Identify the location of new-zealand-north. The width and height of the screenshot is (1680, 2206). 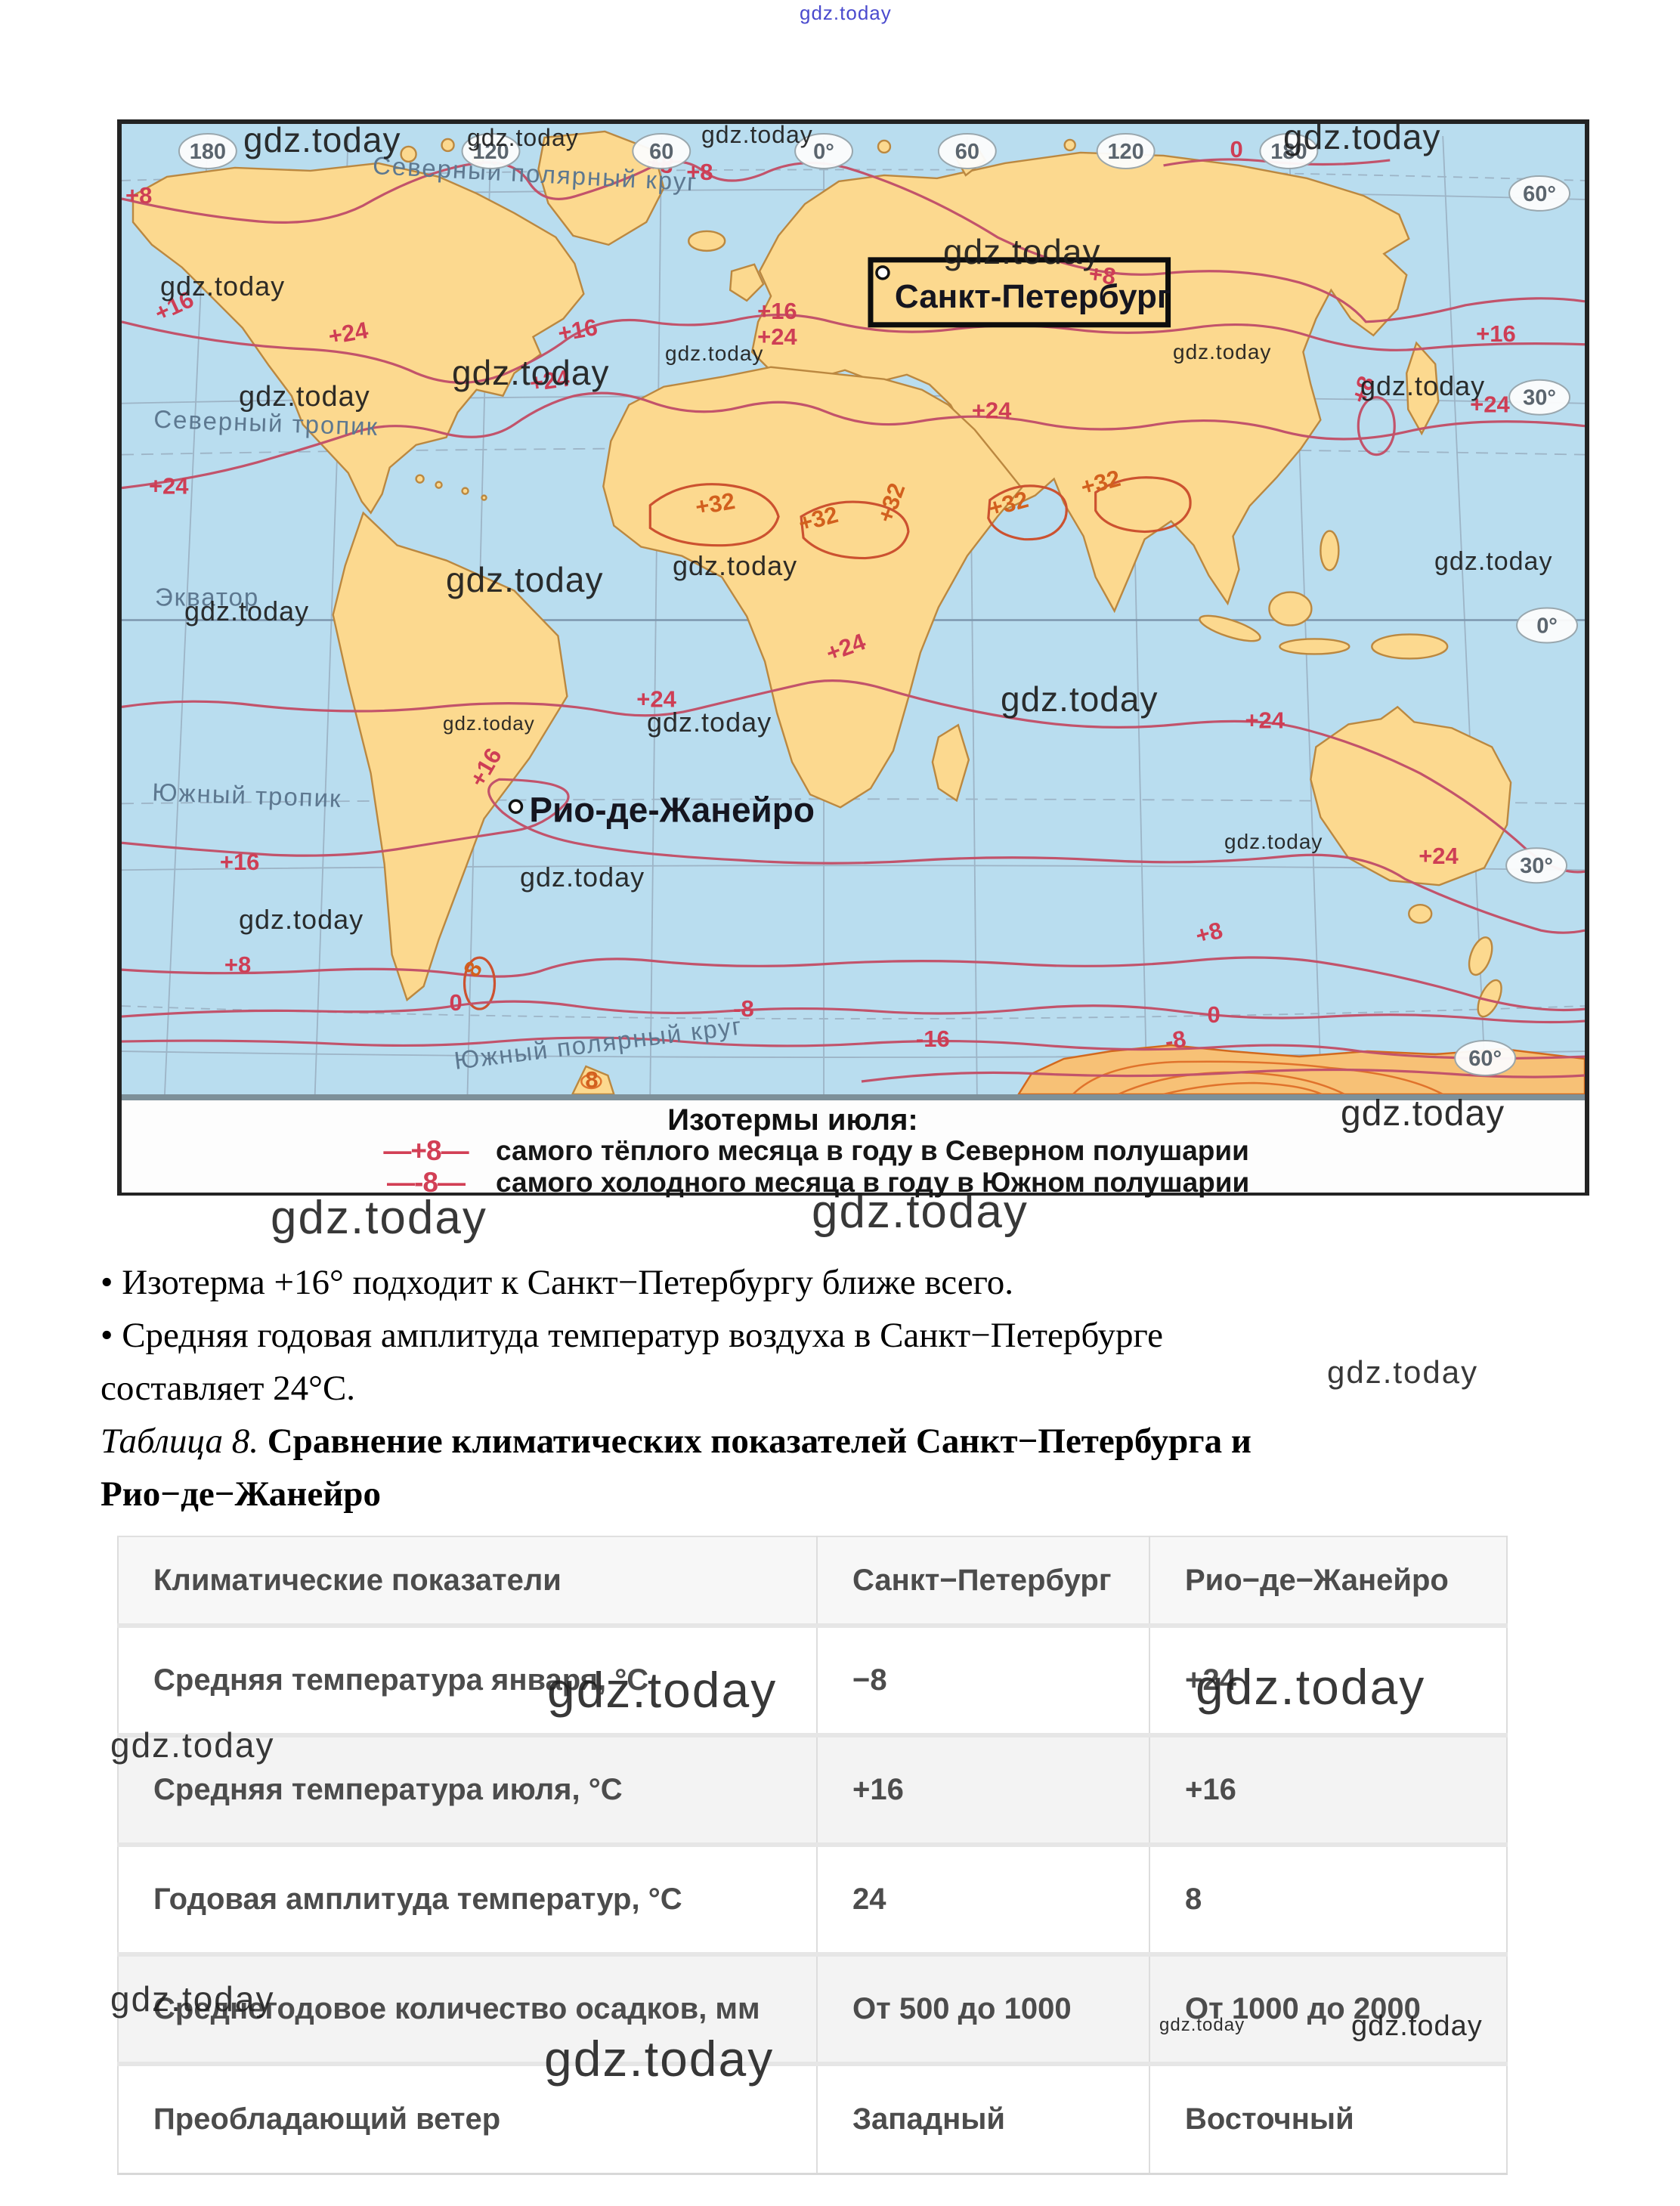
(1480, 956).